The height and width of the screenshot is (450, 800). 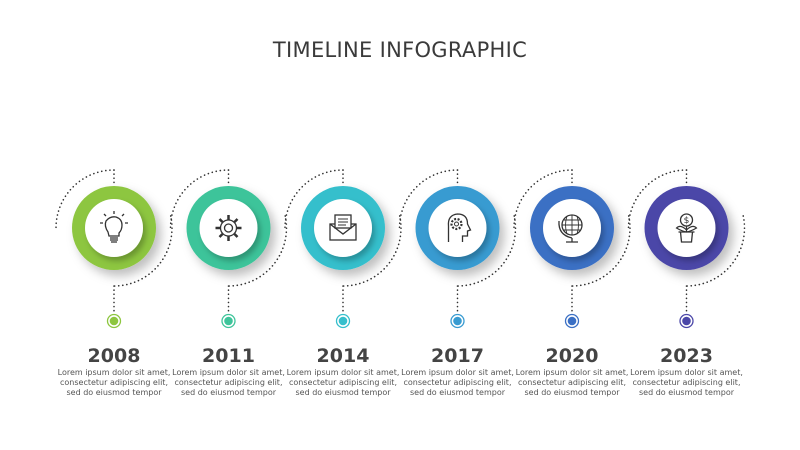 I want to click on page-title: TIMELINE INFOGRAPHIC, so click(x=400, y=50).